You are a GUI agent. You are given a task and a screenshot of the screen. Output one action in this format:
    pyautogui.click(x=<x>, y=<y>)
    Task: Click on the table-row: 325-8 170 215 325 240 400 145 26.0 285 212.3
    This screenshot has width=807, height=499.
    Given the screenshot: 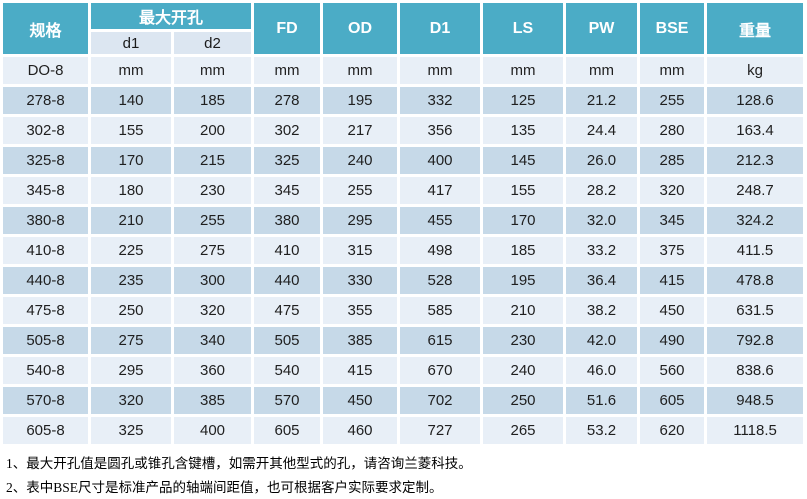 What is the action you would take?
    pyautogui.click(x=403, y=160)
    